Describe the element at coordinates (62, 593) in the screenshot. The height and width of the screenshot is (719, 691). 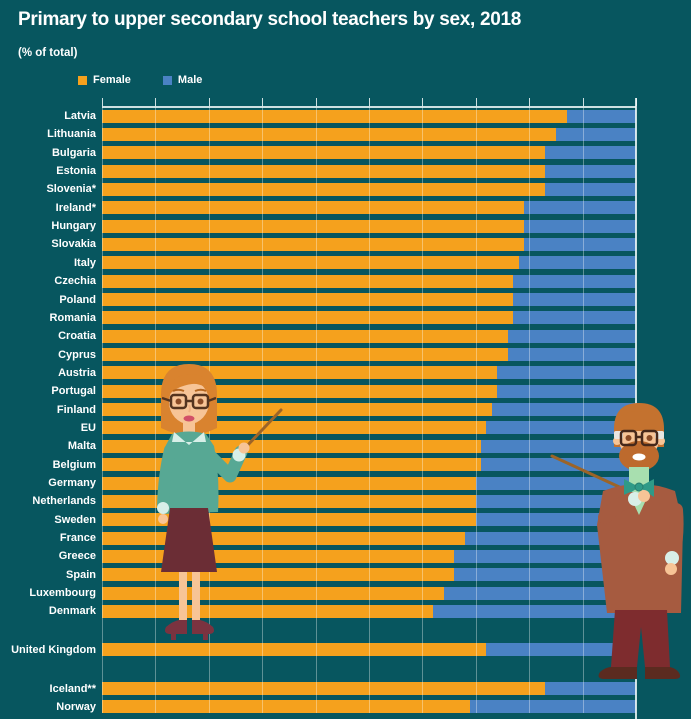
I see `country-label: Luxembourg` at that location.